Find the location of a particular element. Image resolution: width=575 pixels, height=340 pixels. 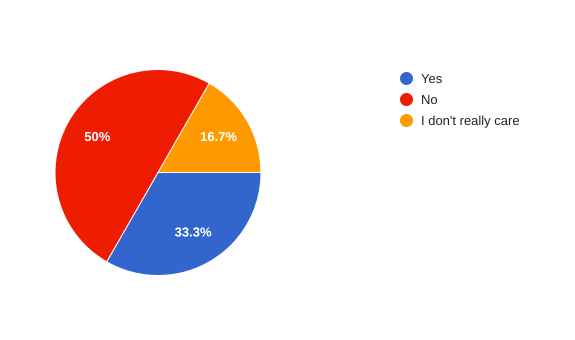

data-label: 50% is located at coordinates (97, 136).